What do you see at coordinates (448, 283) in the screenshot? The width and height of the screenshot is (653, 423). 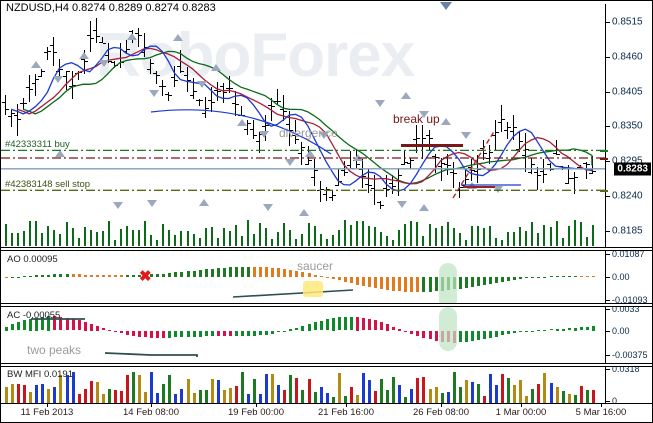 I see `highlight-band-ao` at bounding box center [448, 283].